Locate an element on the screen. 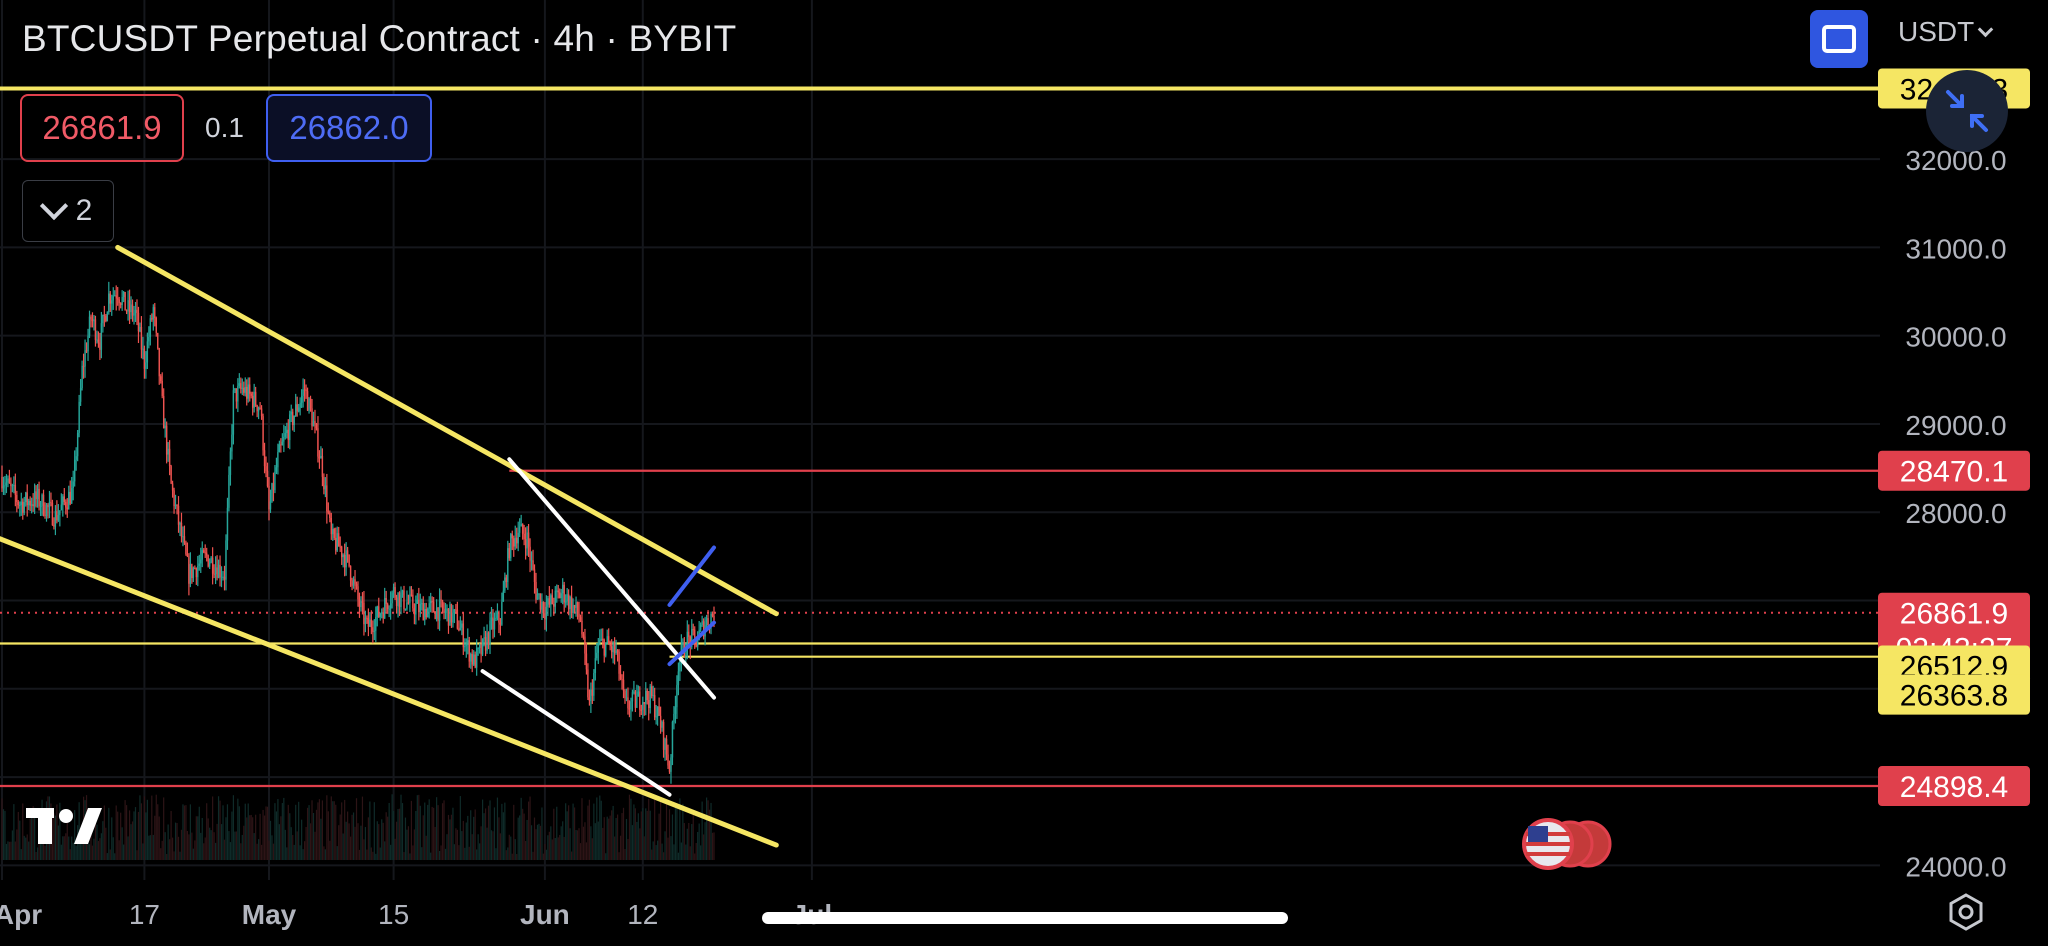 The image size is (2048, 946). time-tick-label: Jun is located at coordinates (545, 914).